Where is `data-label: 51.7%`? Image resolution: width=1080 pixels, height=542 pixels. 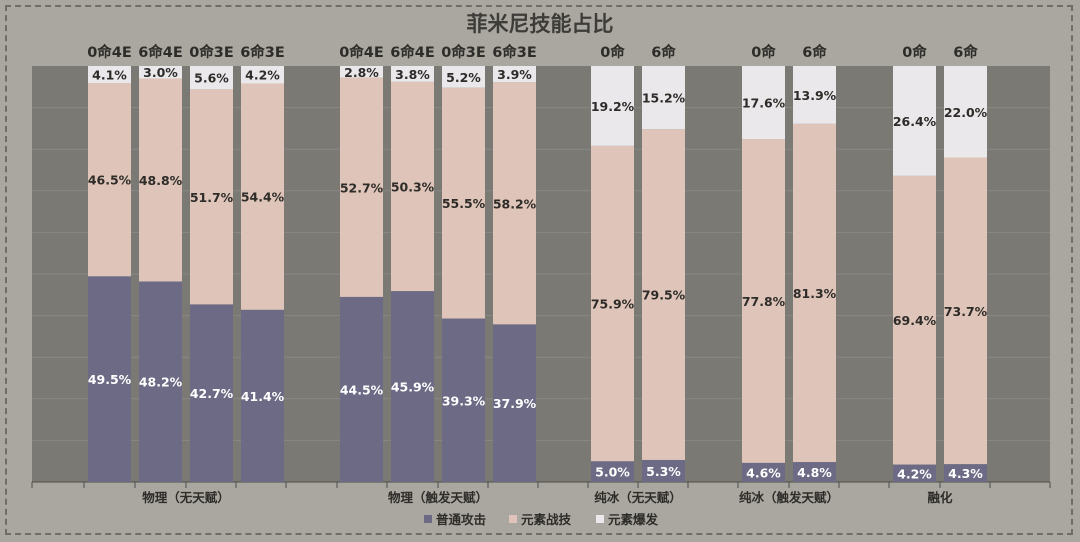 data-label: 51.7% is located at coordinates (212, 197).